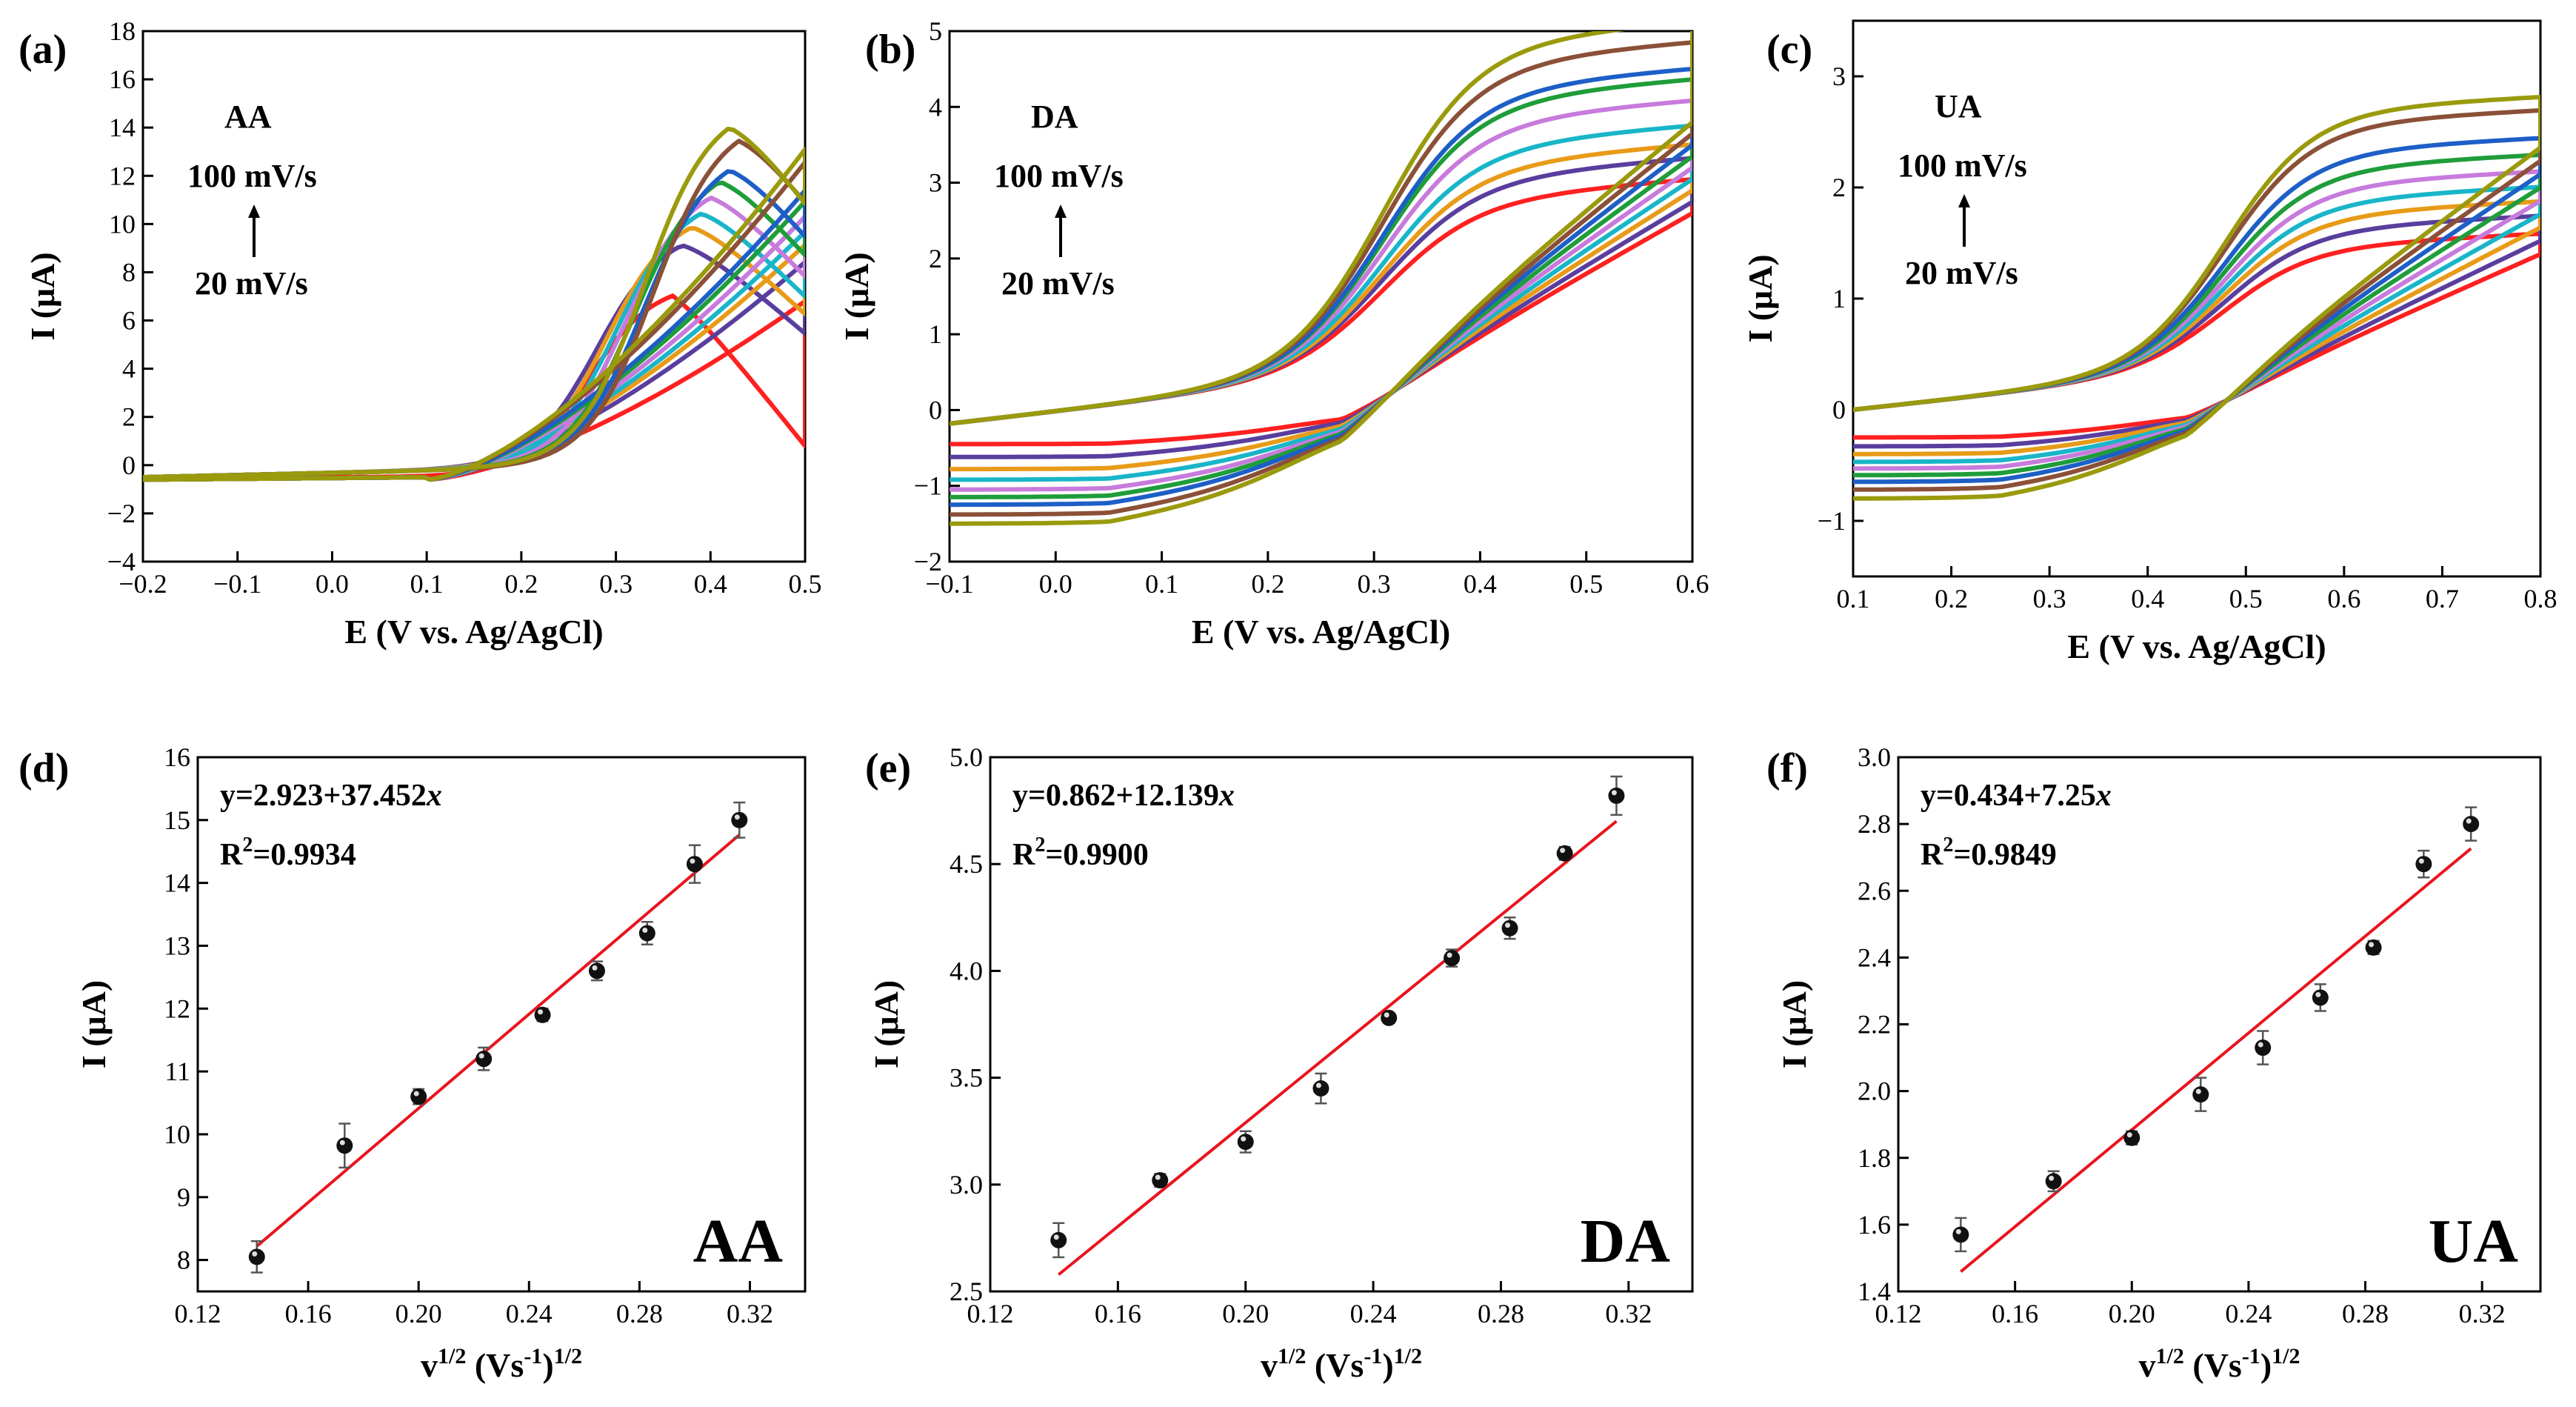  Describe the element at coordinates (1839, 76) in the screenshot. I see `y-tick-label: 3` at that location.